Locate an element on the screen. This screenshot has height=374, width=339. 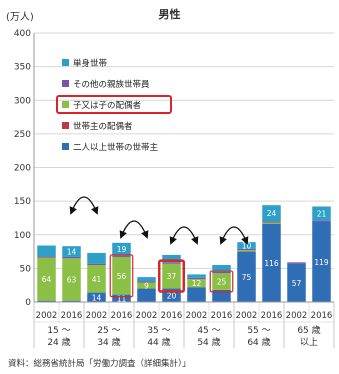
age-group-label-top: 25 ～ is located at coordinates (108, 331).